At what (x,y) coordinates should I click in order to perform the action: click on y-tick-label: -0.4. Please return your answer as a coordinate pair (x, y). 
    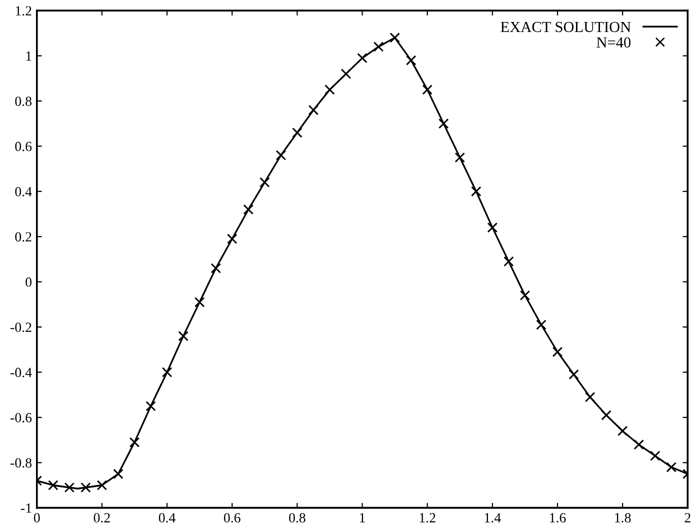
    Looking at the image, I should click on (21, 373).